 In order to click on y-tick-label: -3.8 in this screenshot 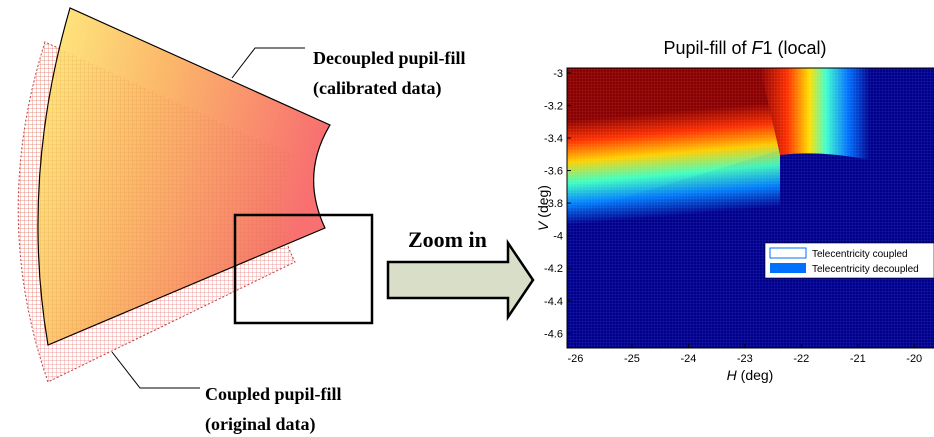, I will do `click(553, 204)`.